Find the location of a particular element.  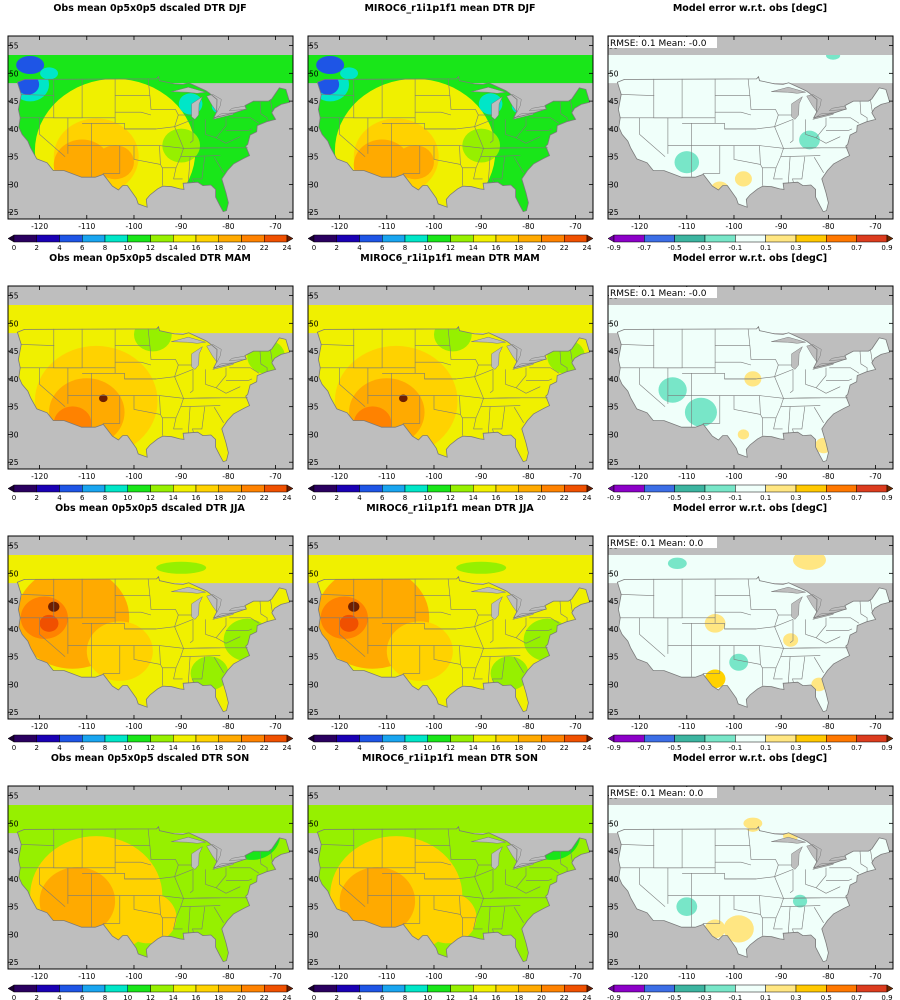

panel-title: MIROC6_r1i1p1f1 mean DTR JJA is located at coordinates (450, 508).